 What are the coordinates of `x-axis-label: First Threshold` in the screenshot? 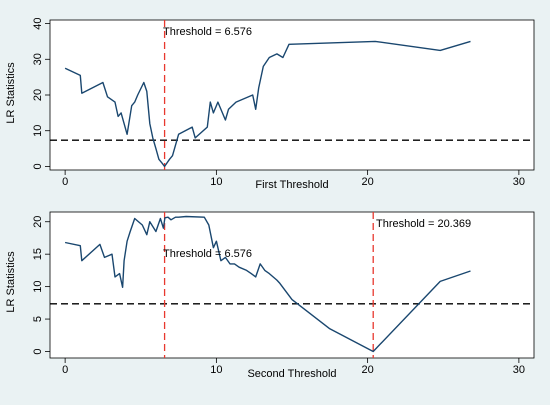 It's located at (291, 185).